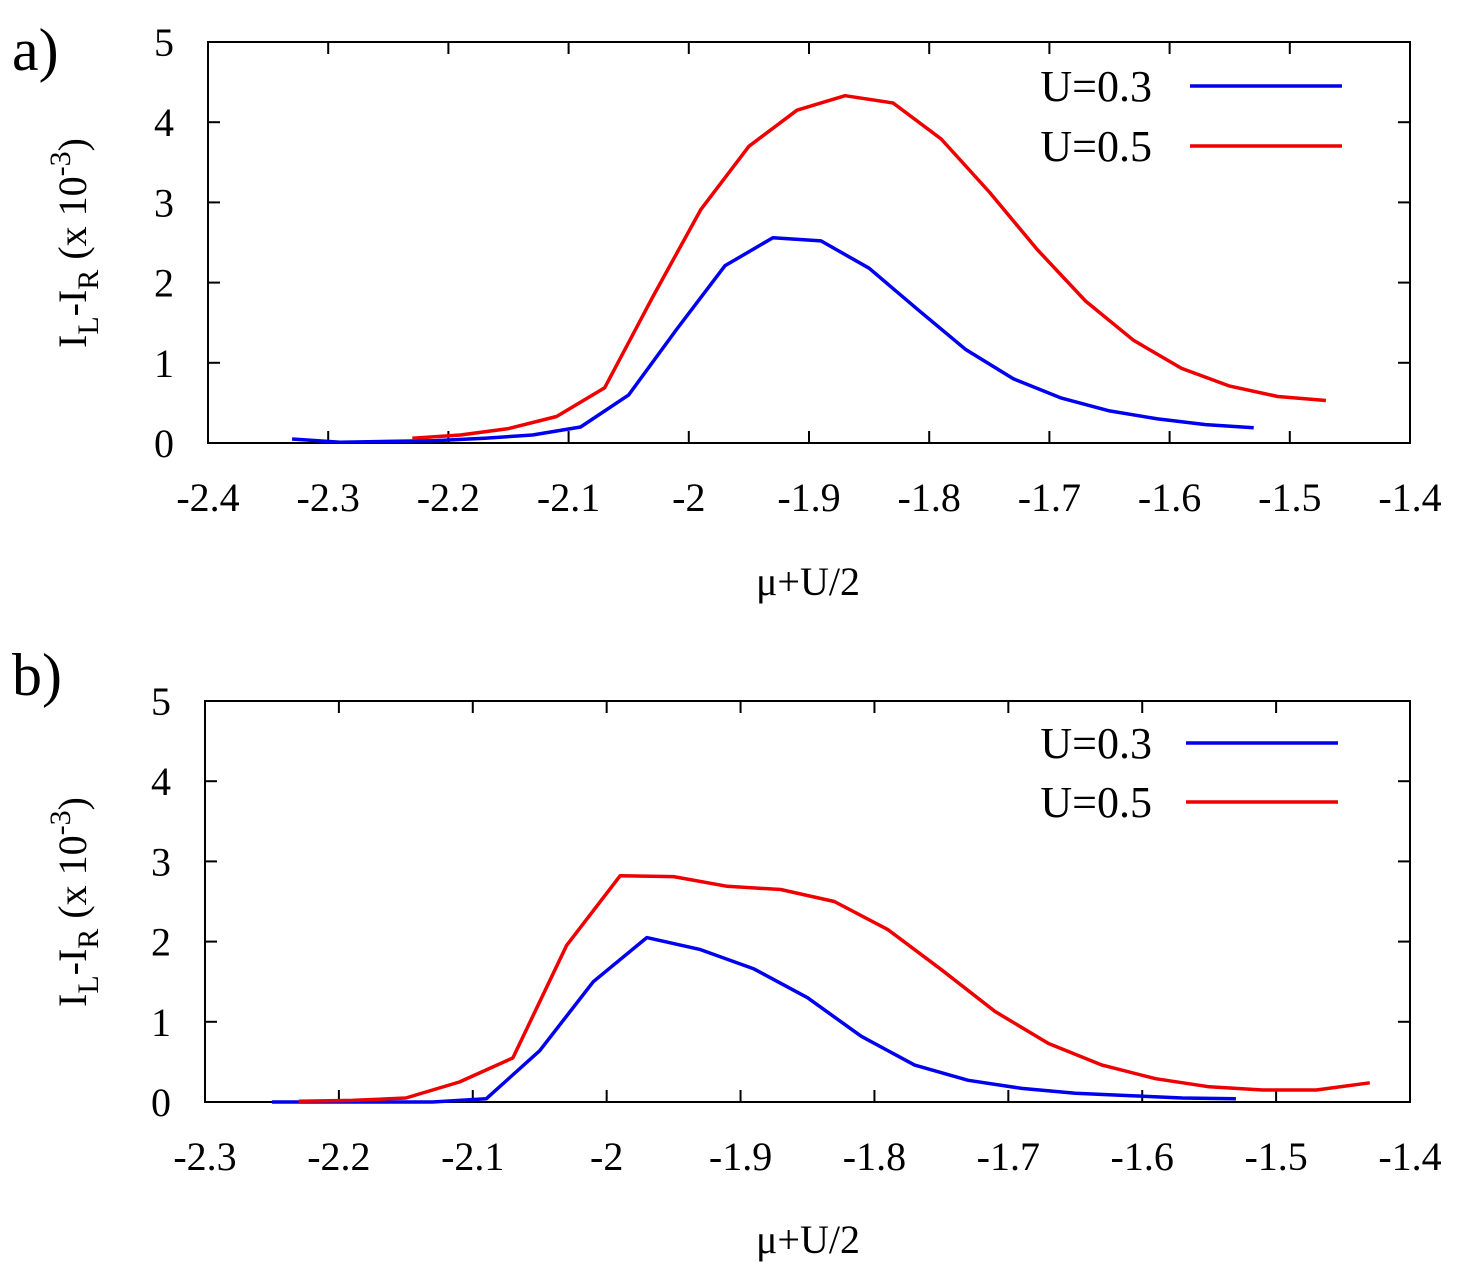  What do you see at coordinates (207, 497) in the screenshot?
I see `panel-a-x-tick-label: -2.4` at bounding box center [207, 497].